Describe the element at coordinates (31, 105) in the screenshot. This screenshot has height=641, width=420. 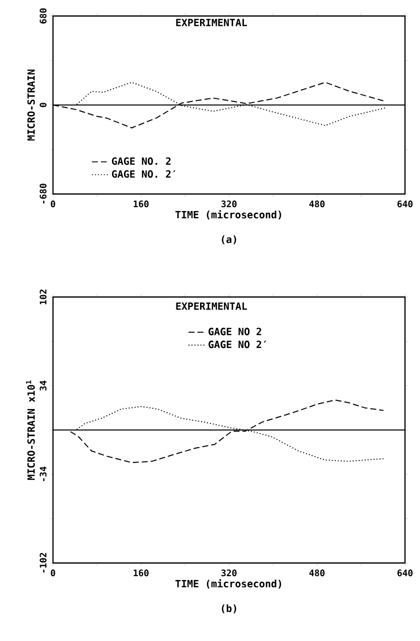
I see `y-axis-title: MICRO-STRAIN` at that location.